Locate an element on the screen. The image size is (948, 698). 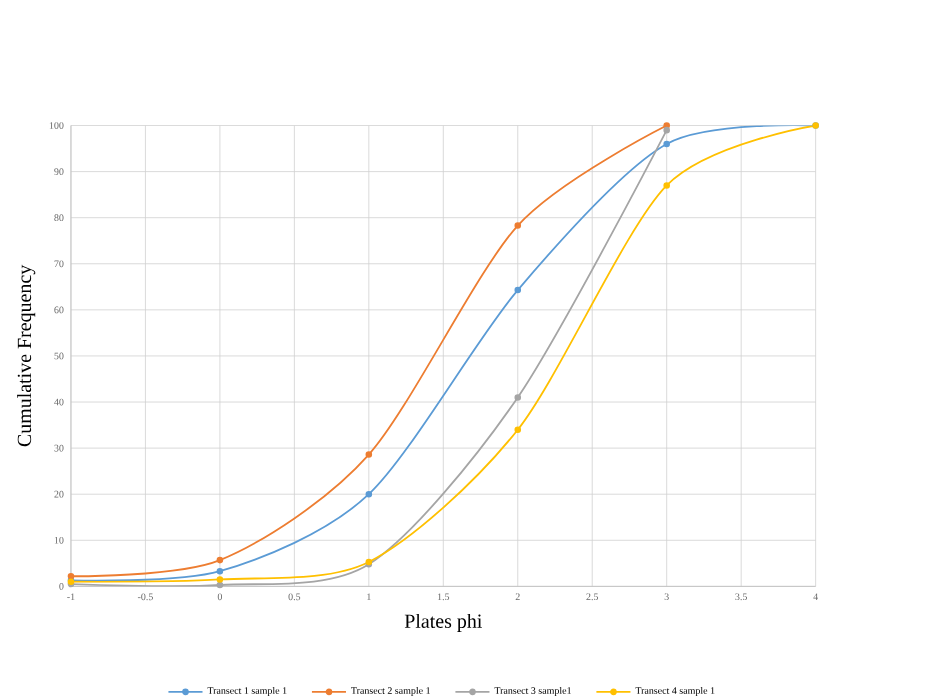
x-axis-title: Plates phi is located at coordinates (443, 623).